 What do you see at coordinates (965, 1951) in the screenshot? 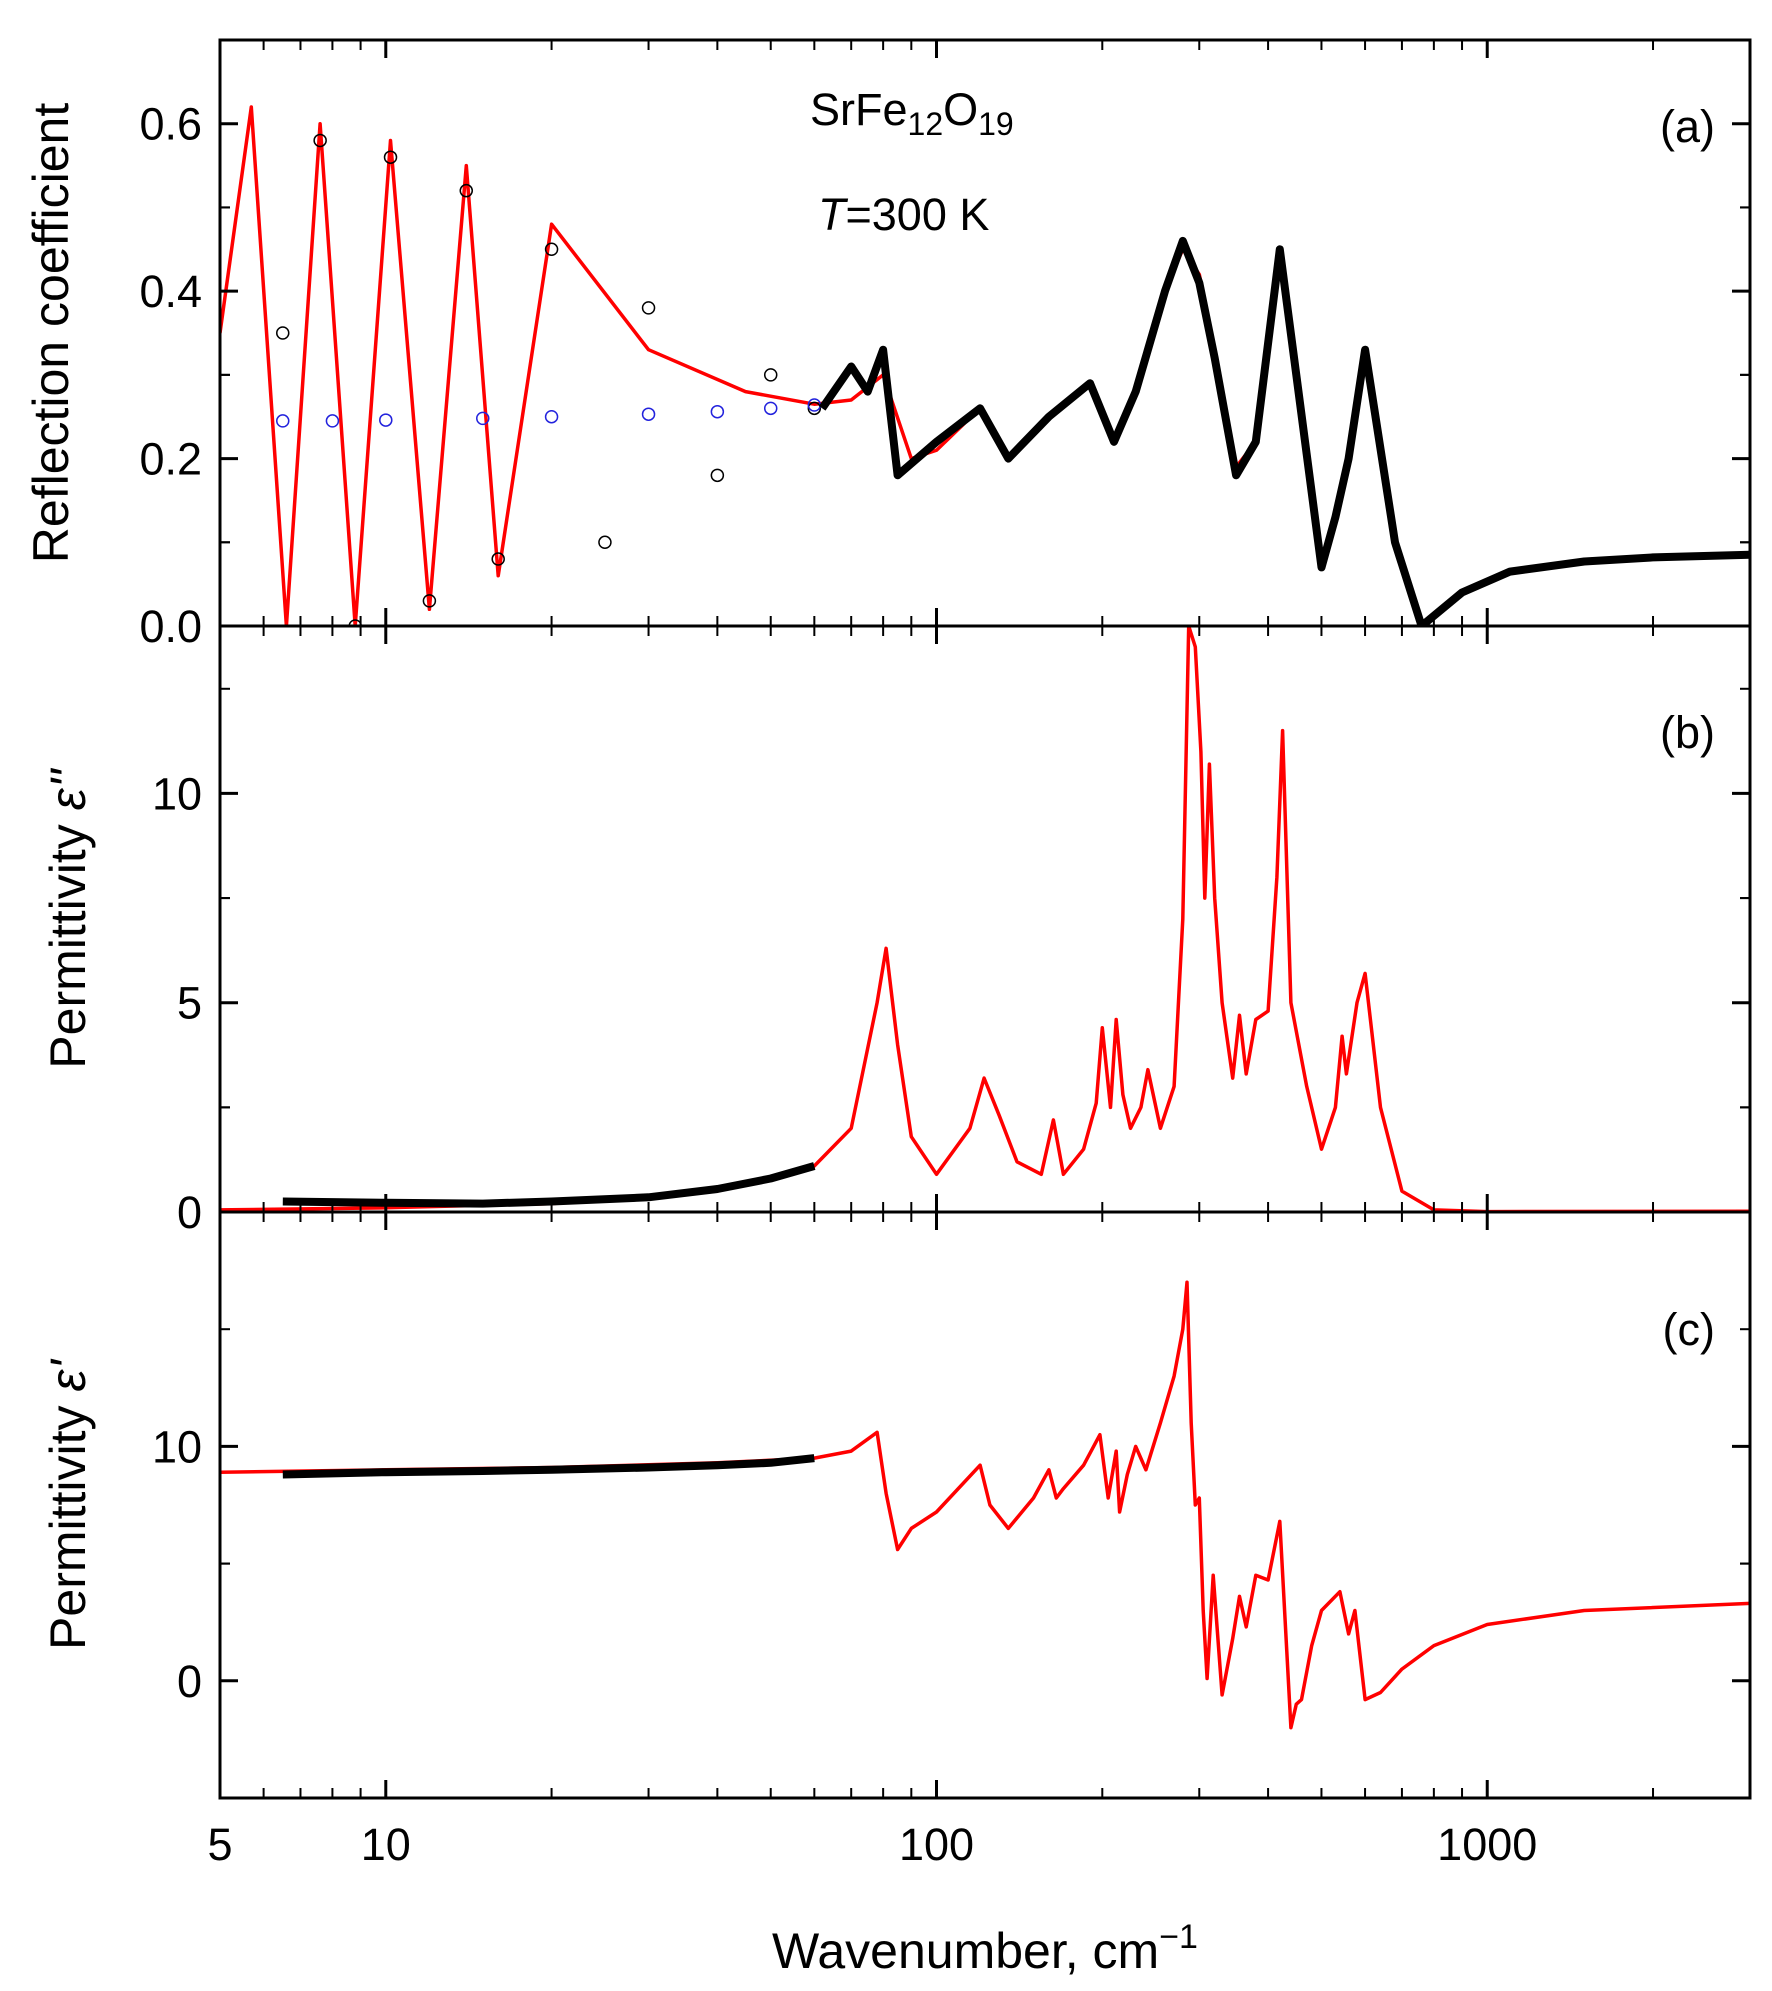
I see `x-axis-label-text: Wavenumber, cm` at bounding box center [965, 1951].